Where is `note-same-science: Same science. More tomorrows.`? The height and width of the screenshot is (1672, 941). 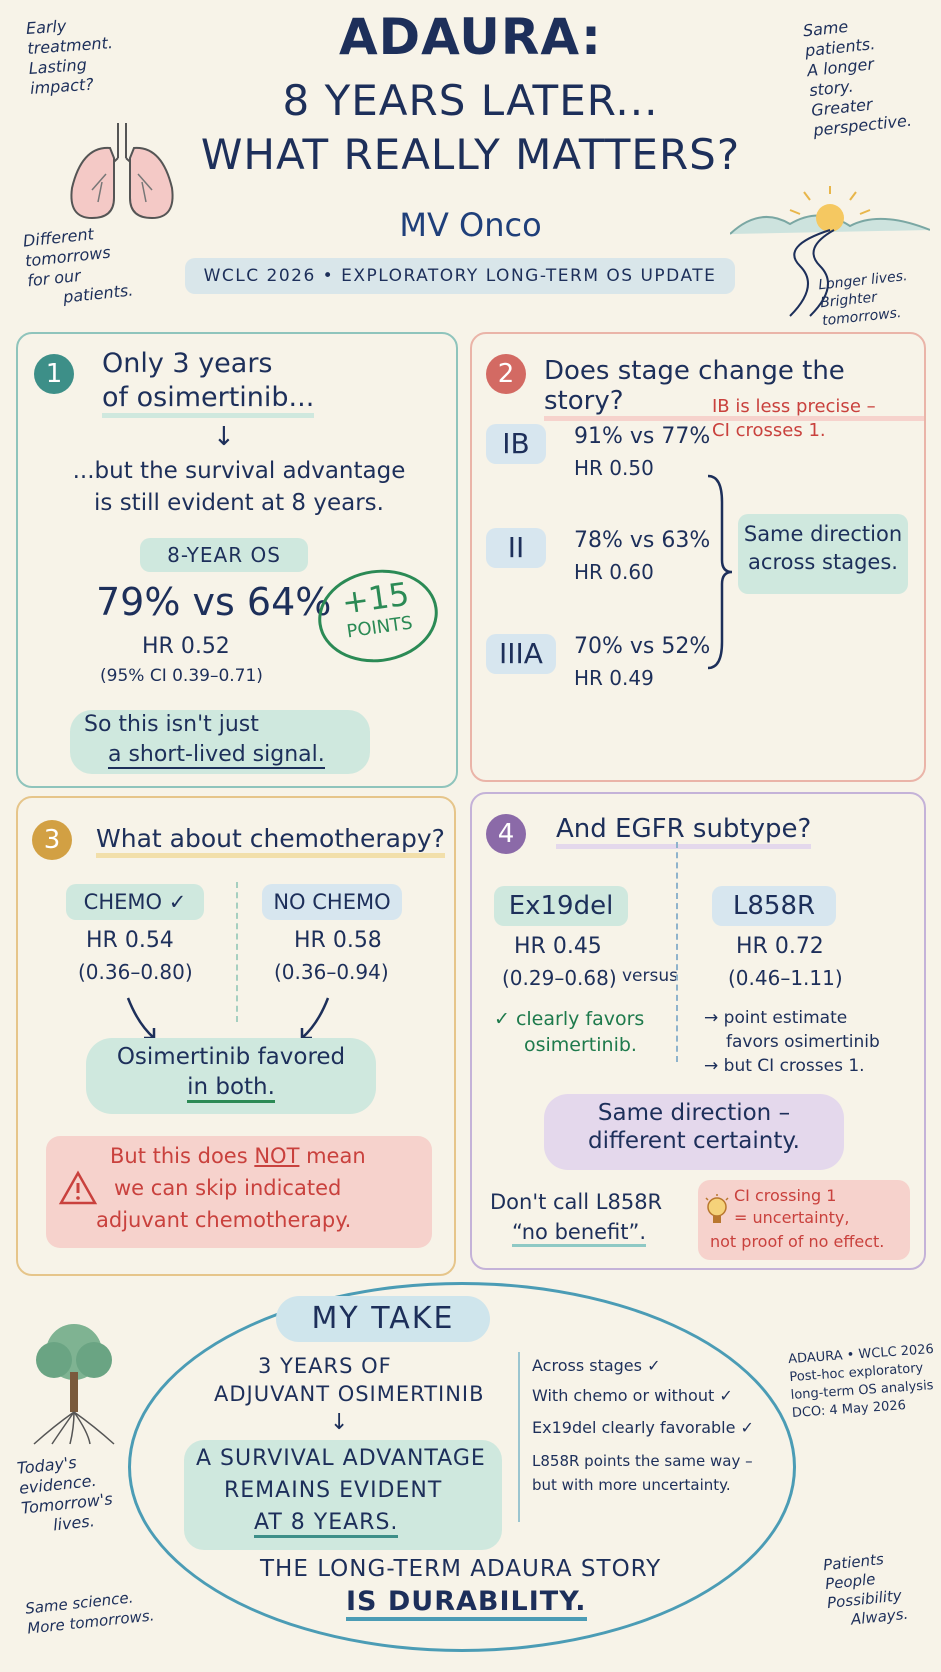 note-same-science: Same science. More tomorrows. is located at coordinates (90, 1613).